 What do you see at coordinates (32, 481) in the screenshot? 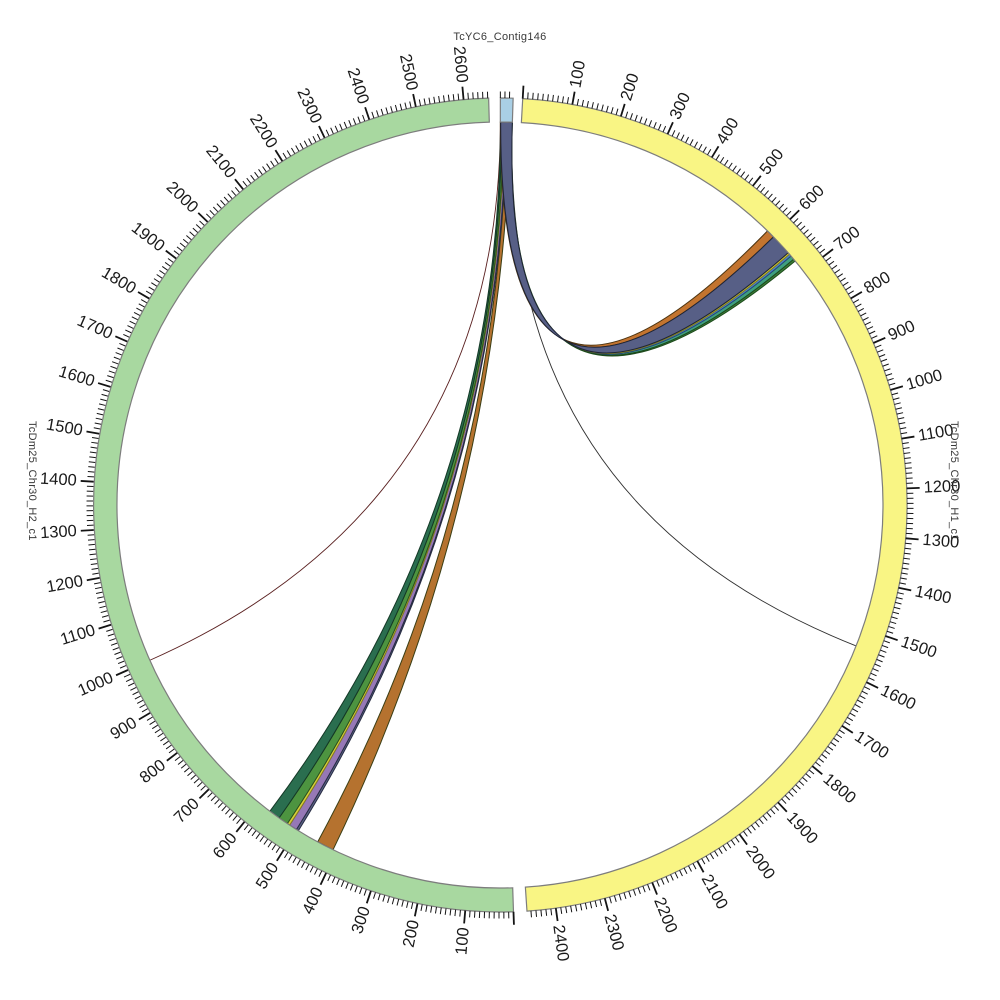
I see `segment-name-h2: TcDm25_Chr30_H2_c1` at bounding box center [32, 481].